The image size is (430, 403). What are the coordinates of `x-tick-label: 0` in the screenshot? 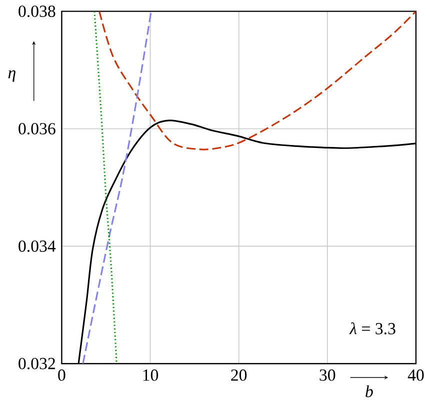 It's located at (62, 375).